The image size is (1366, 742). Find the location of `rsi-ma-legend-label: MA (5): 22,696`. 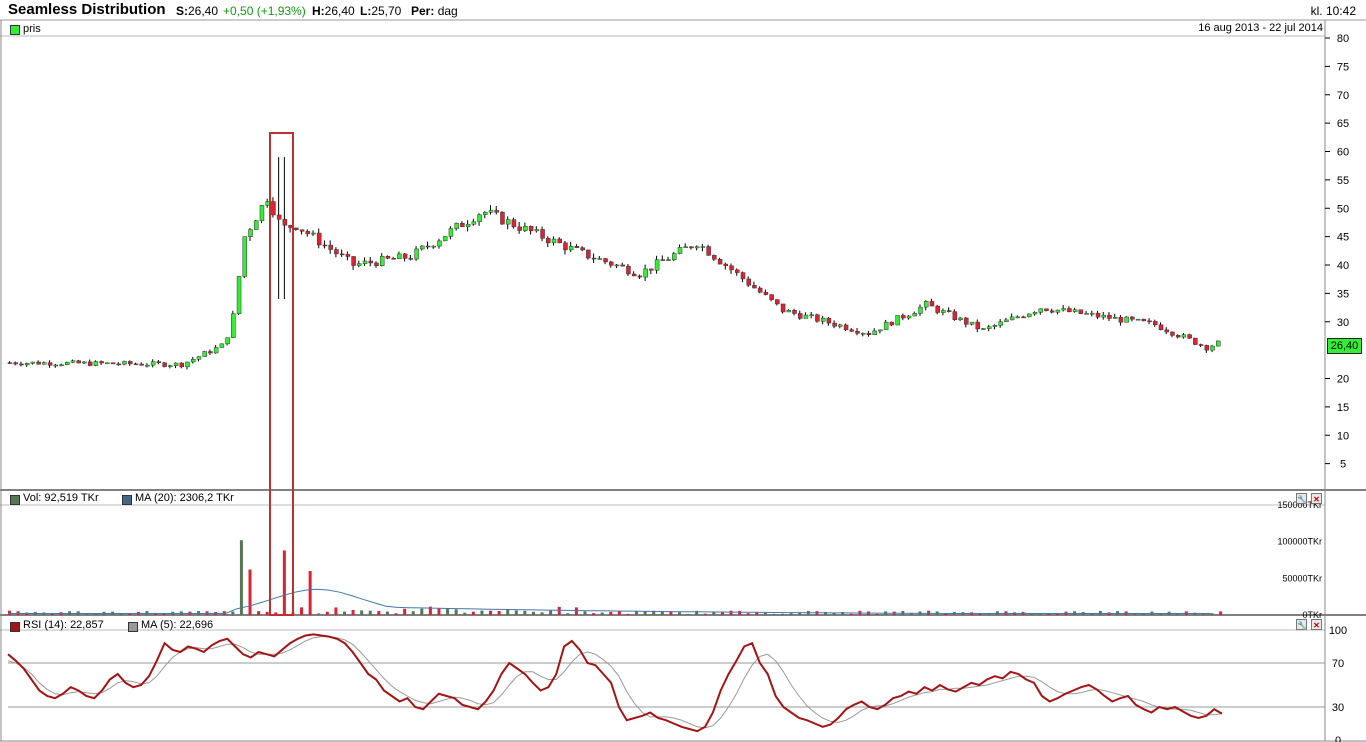

rsi-ma-legend-label: MA (5): 22,696 is located at coordinates (177, 625).